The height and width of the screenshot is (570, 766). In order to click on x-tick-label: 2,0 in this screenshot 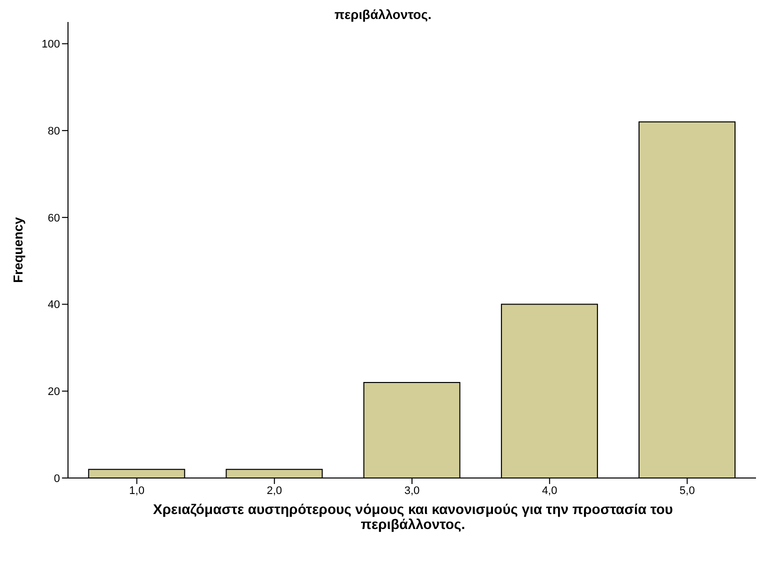, I will do `click(274, 490)`.